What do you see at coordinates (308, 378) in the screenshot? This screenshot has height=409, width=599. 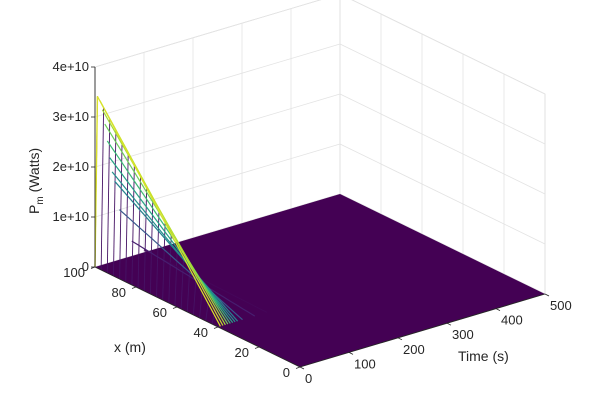 I see `time-tick-label: 0` at bounding box center [308, 378].